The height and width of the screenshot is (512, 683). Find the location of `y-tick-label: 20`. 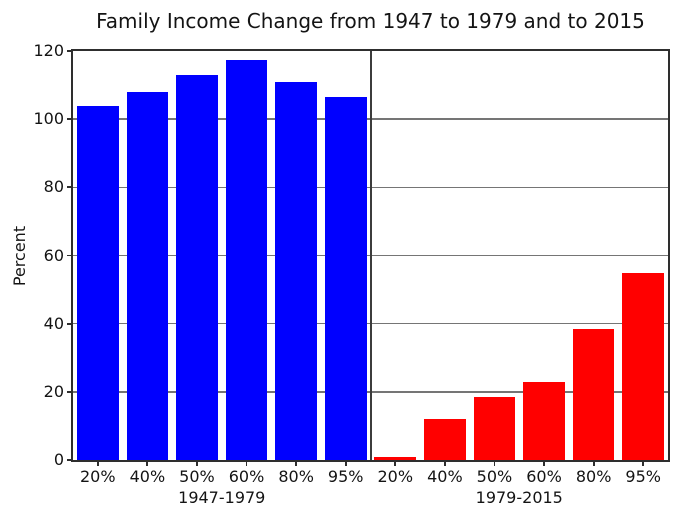

y-tick-label: 20 is located at coordinates (53, 391).